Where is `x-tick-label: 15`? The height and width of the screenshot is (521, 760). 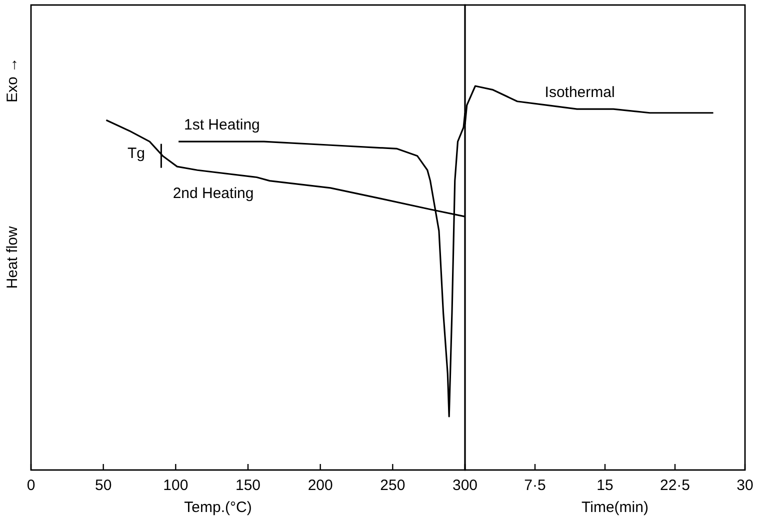
x-tick-label: 15 is located at coordinates (605, 485).